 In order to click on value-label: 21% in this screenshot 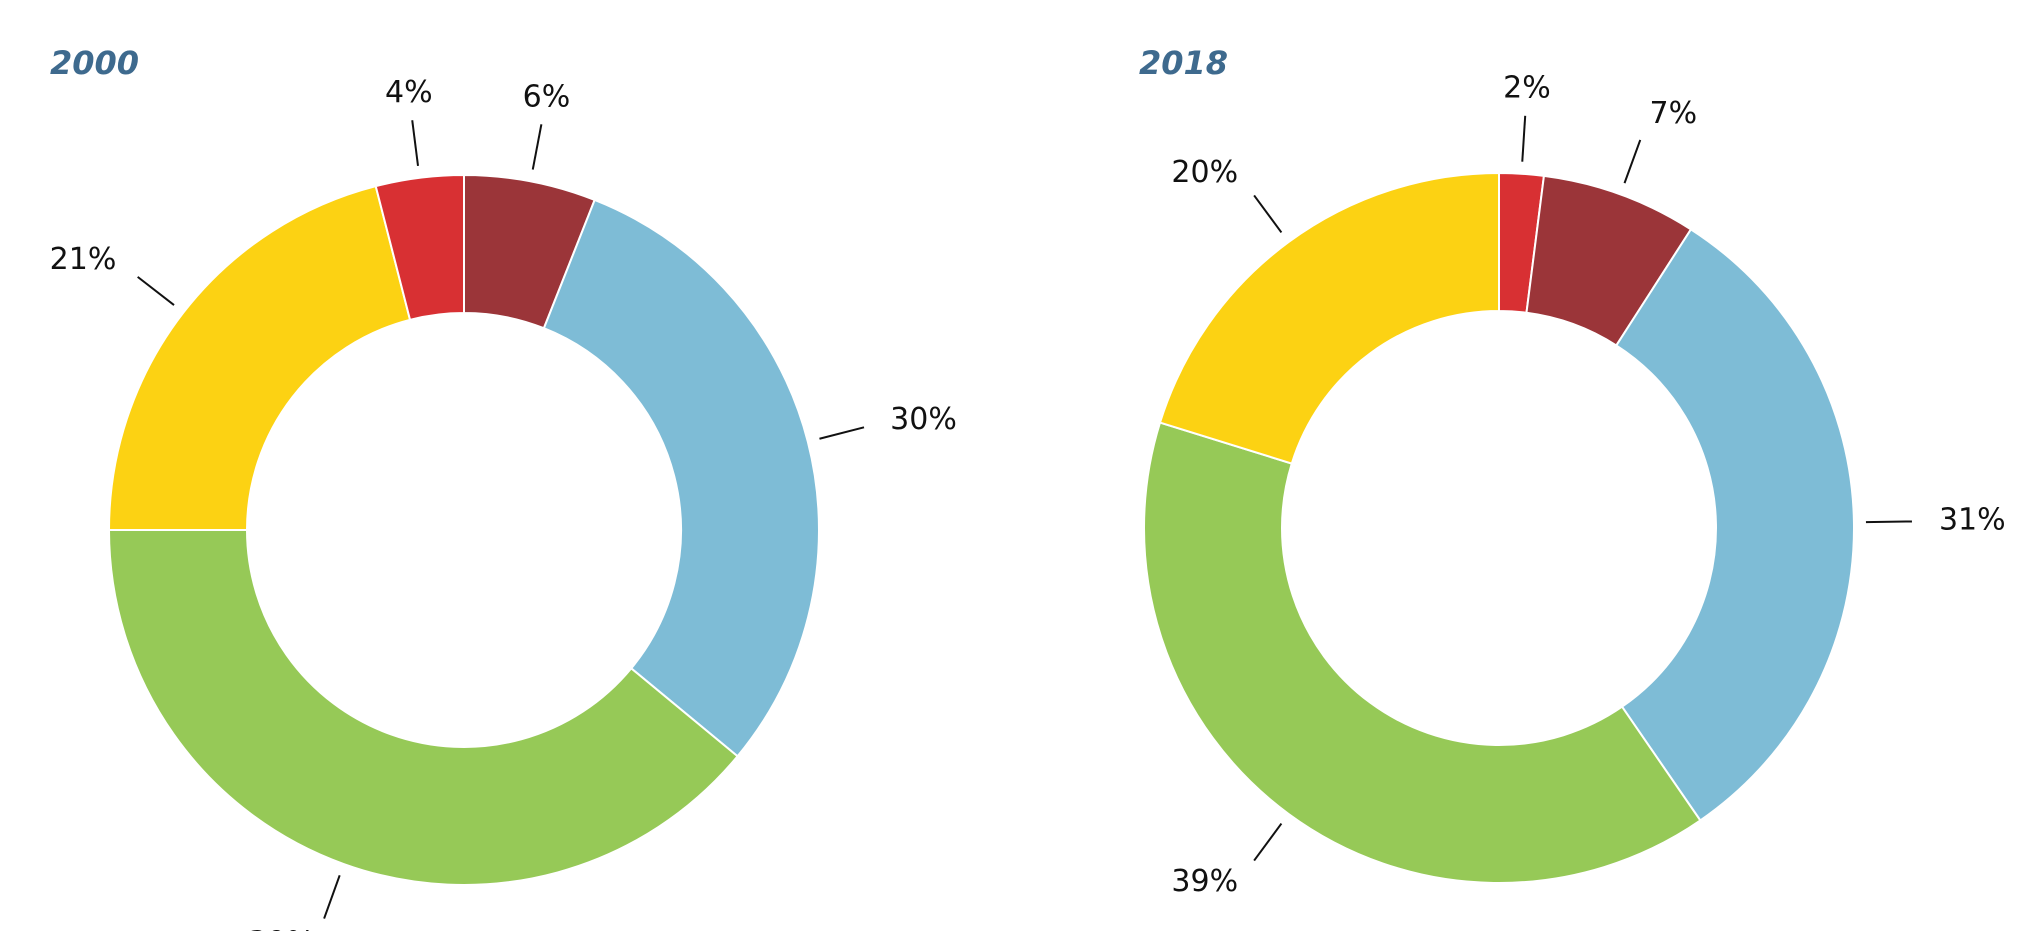, I will do `click(83, 259)`.